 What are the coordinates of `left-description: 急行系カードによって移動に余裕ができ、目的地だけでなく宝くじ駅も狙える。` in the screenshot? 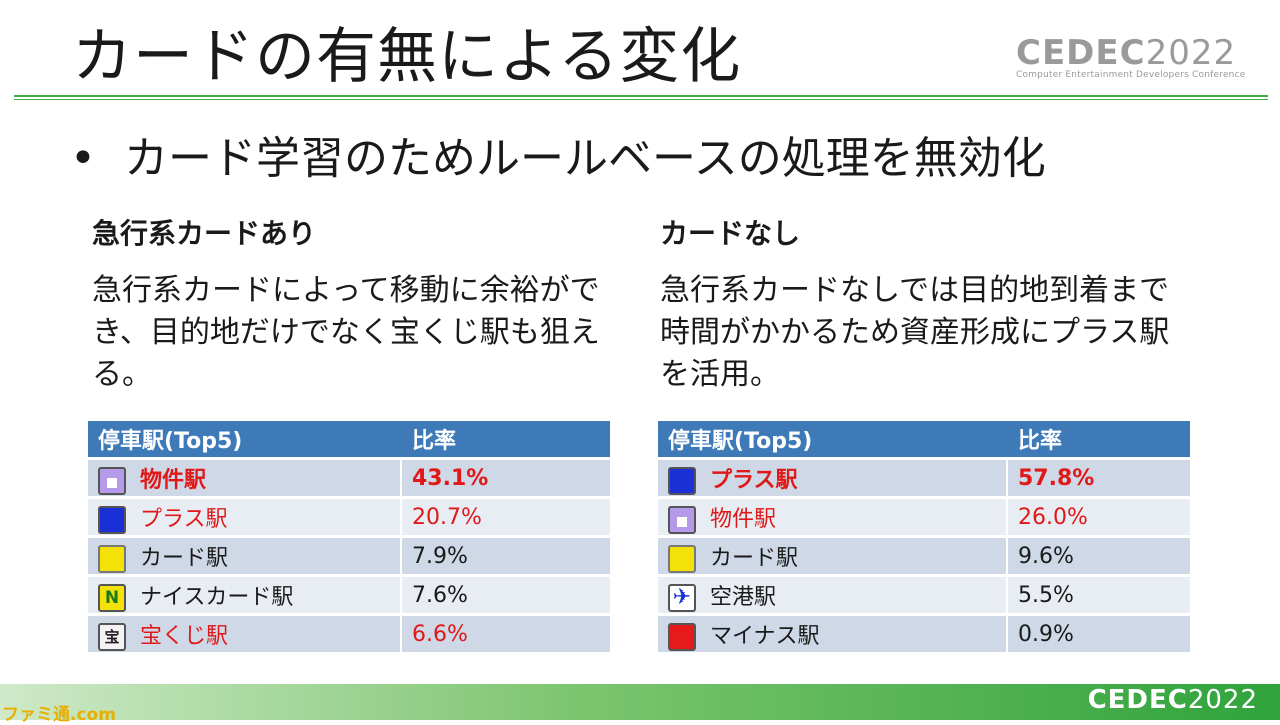 It's located at (346, 332).